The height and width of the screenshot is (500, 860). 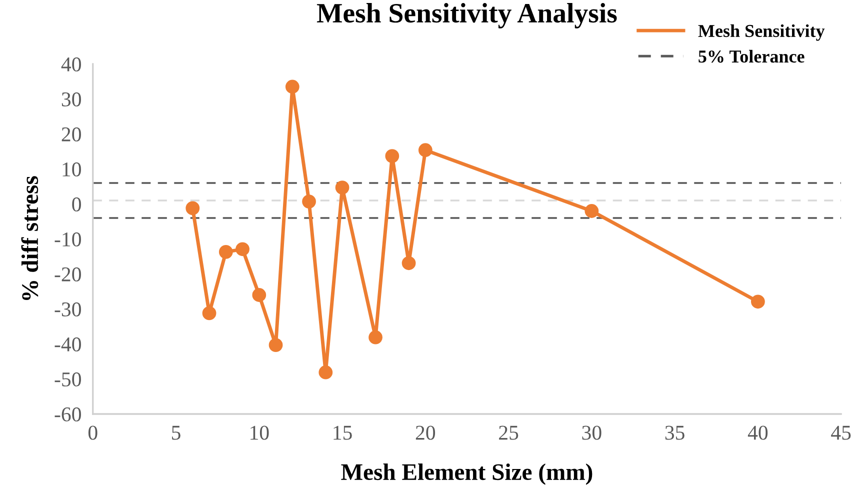 I want to click on legend-label: Mesh Sensitivity, so click(x=761, y=32).